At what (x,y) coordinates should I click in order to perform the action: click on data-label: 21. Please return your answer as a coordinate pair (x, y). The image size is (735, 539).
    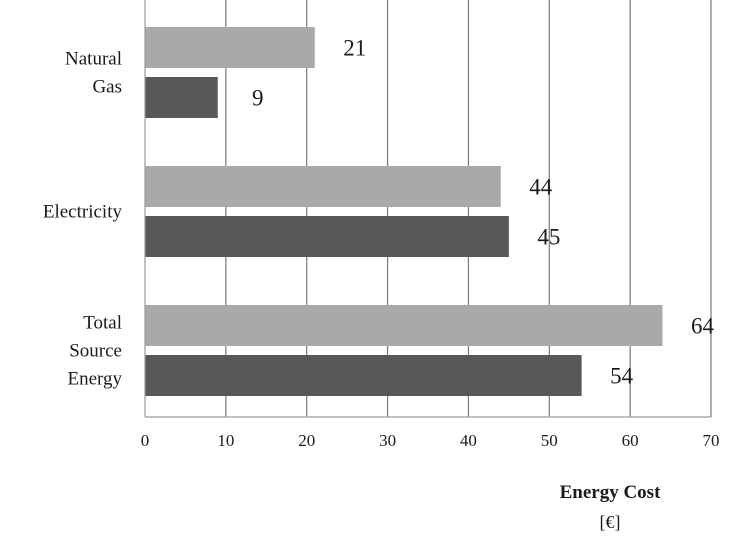
    Looking at the image, I should click on (354, 48).